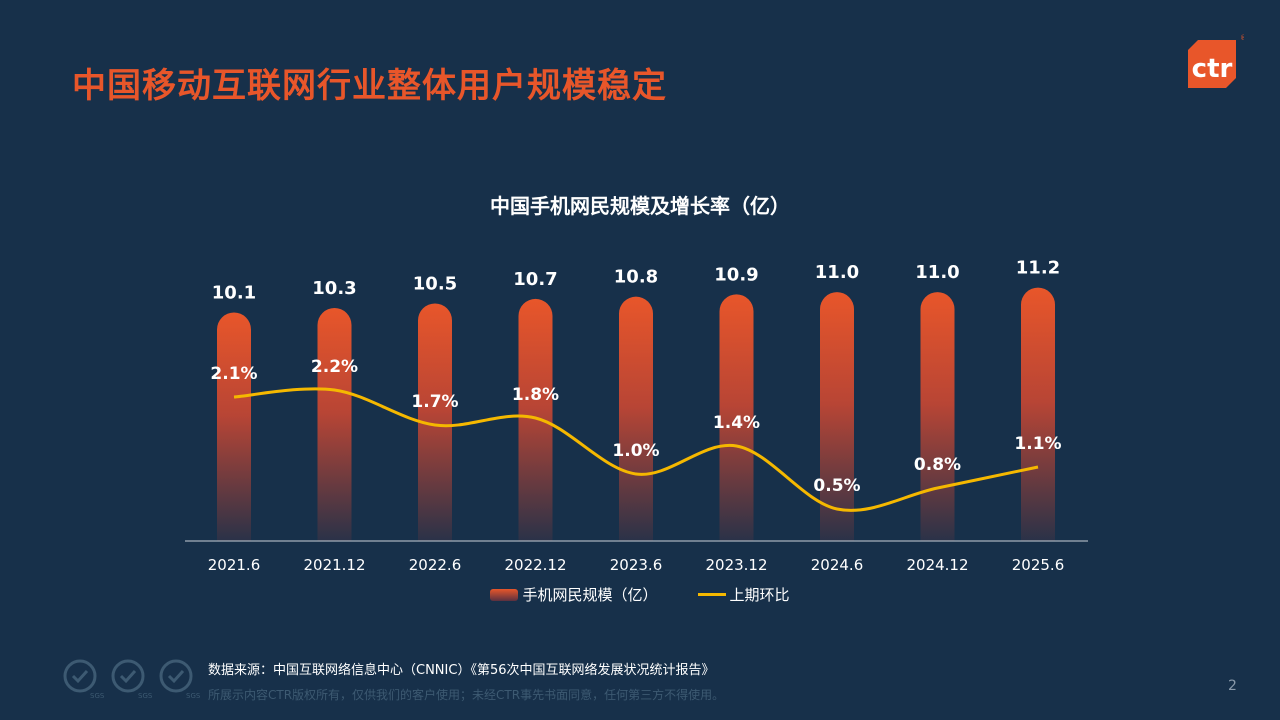  I want to click on legend-swatch-bar, so click(504, 594).